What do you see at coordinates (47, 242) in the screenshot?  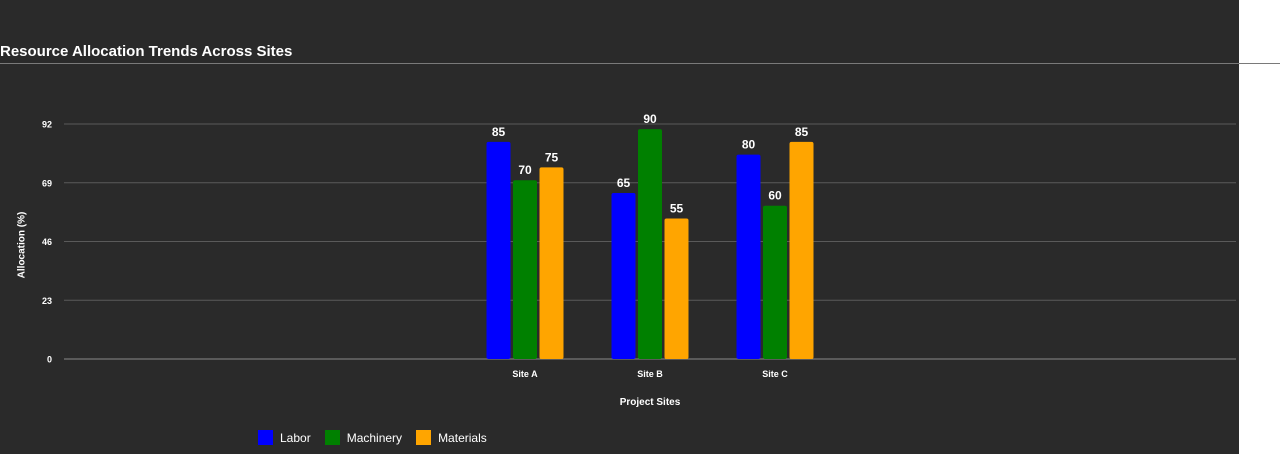 I see `y-tick-label: 46` at bounding box center [47, 242].